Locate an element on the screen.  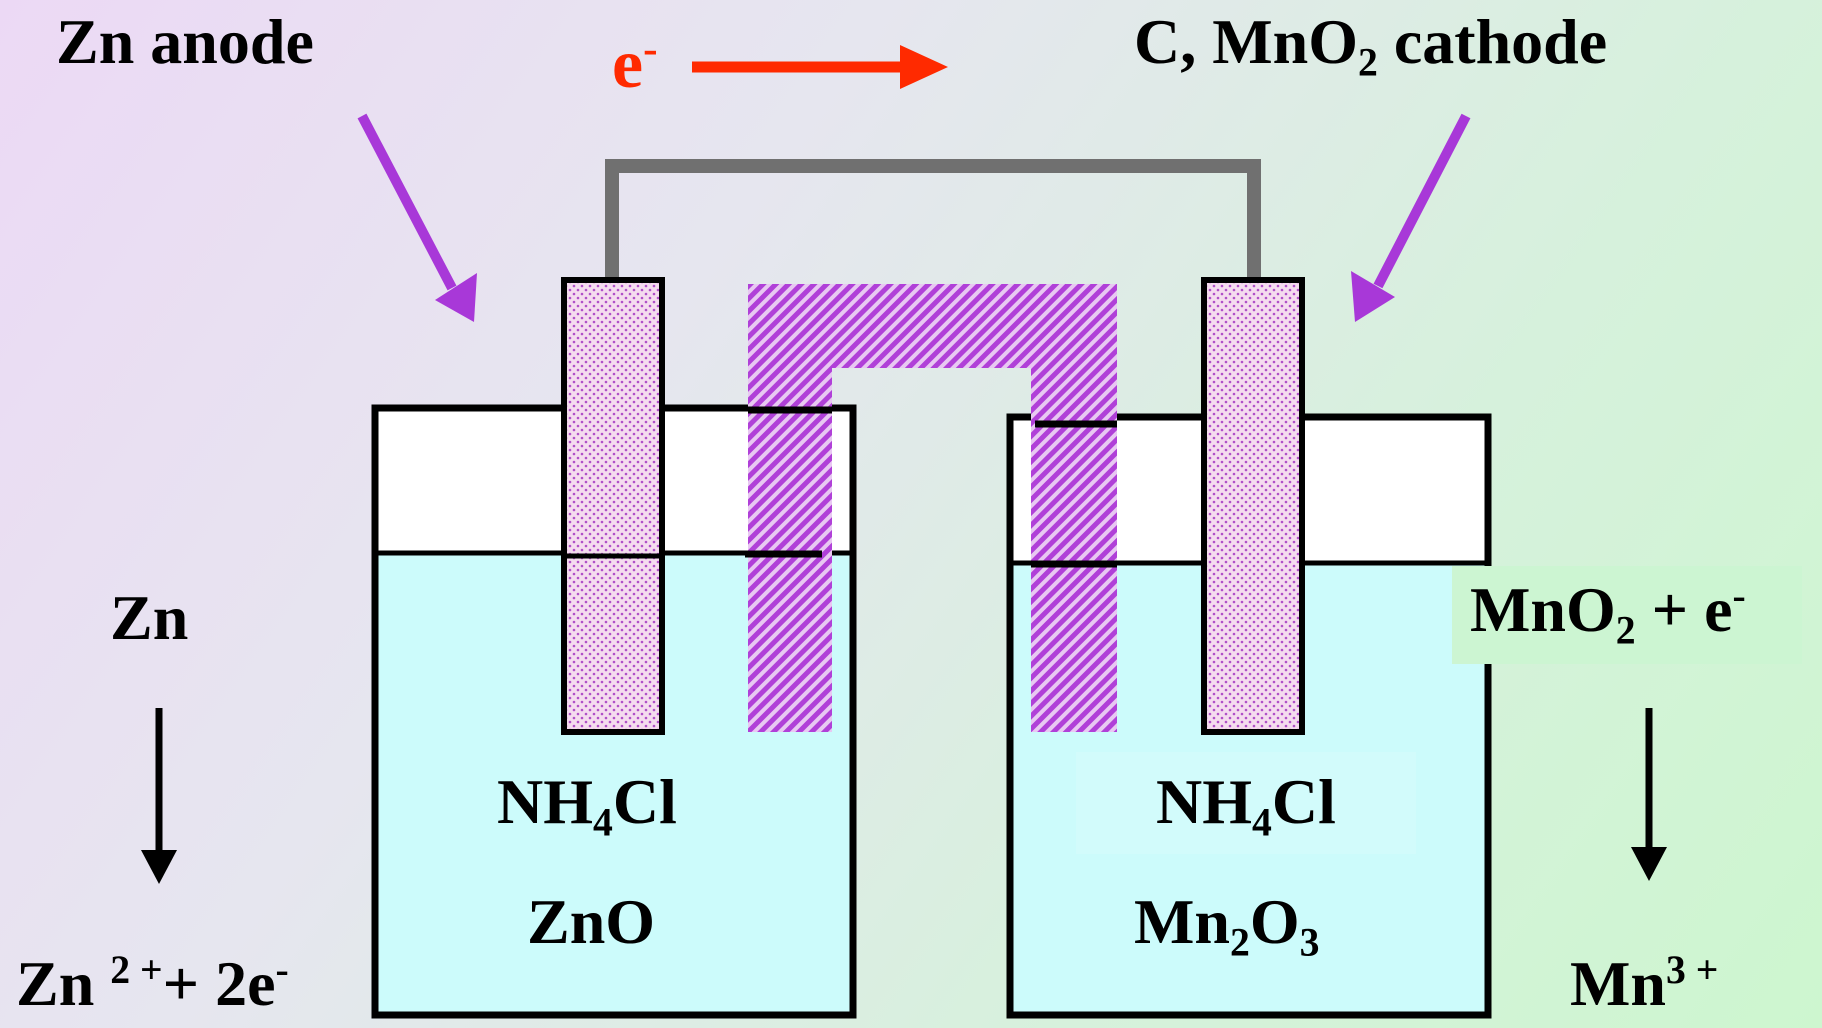
salt-bridge is located at coordinates (932, 508).